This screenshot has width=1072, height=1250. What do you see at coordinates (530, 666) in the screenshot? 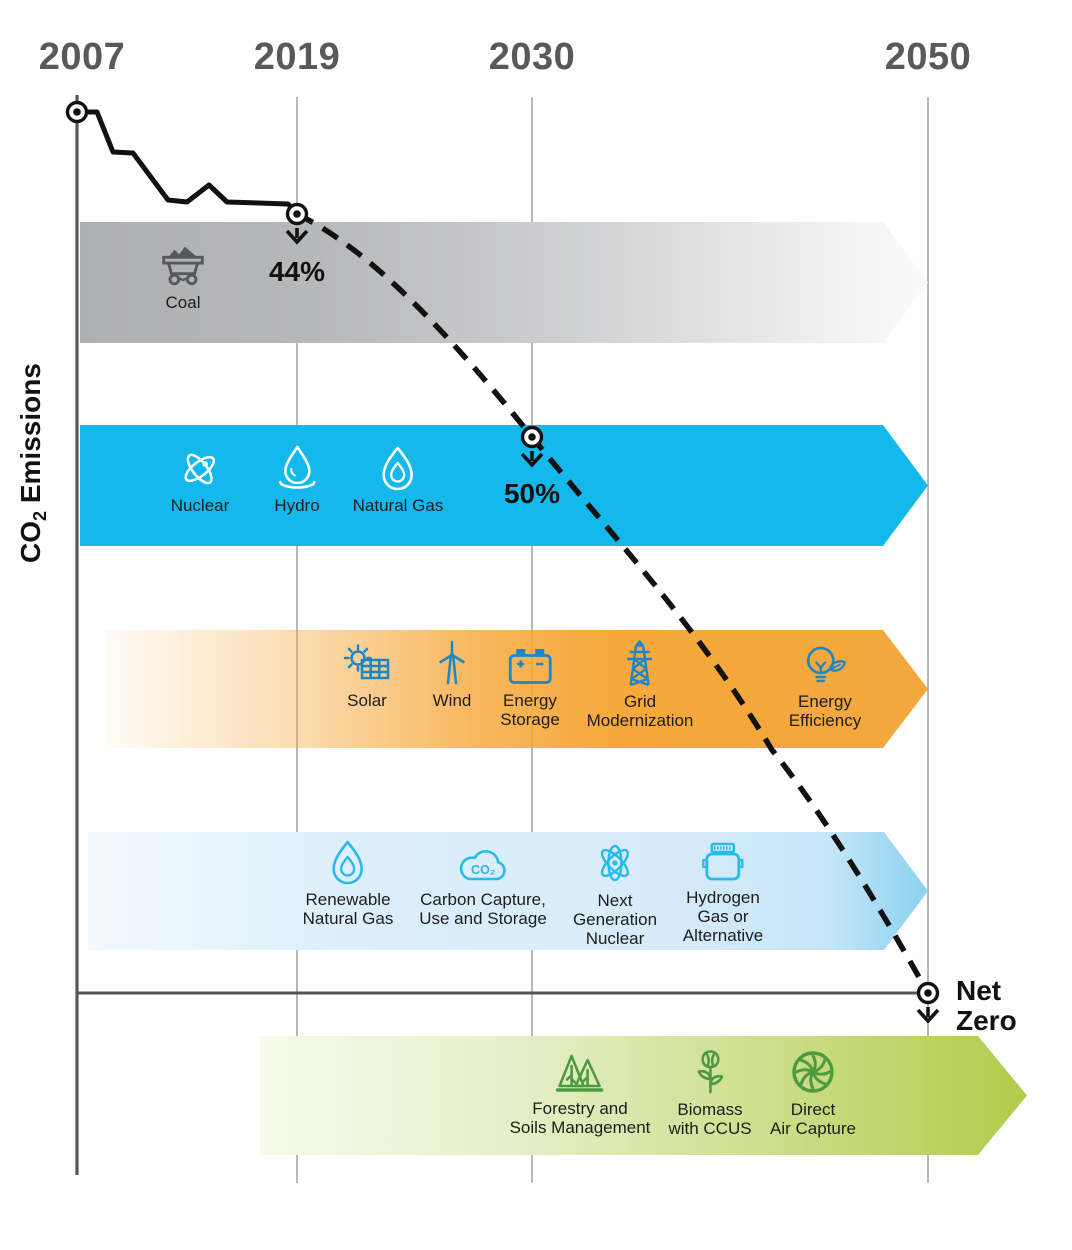
I see `battery-icon` at bounding box center [530, 666].